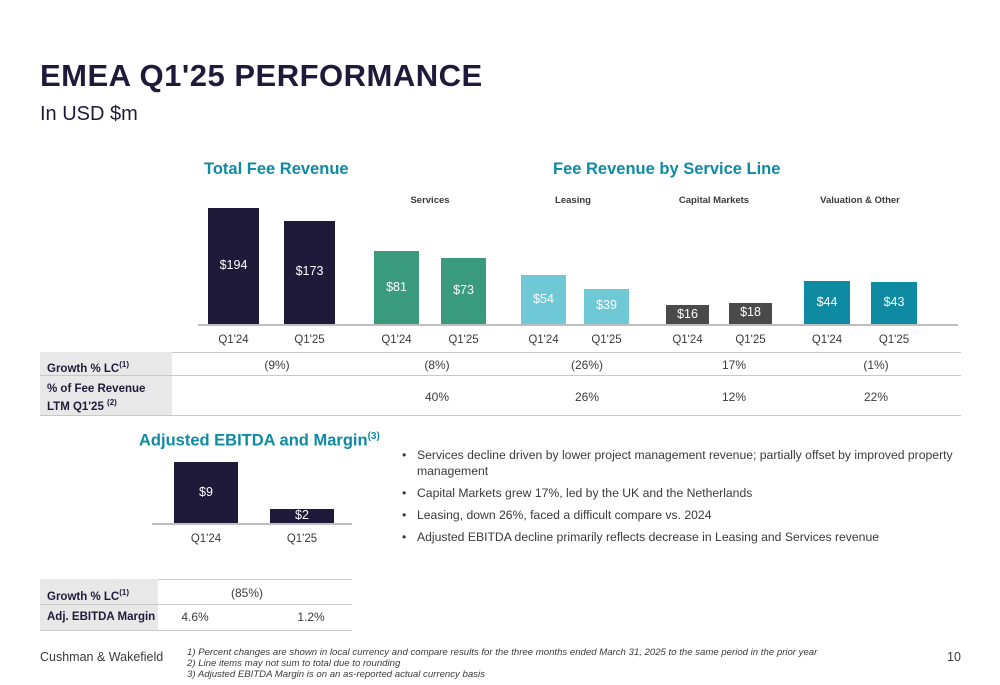 The width and height of the screenshot is (1000, 685). What do you see at coordinates (102, 657) in the screenshot?
I see `footer-company: Cushman & Wakefield` at bounding box center [102, 657].